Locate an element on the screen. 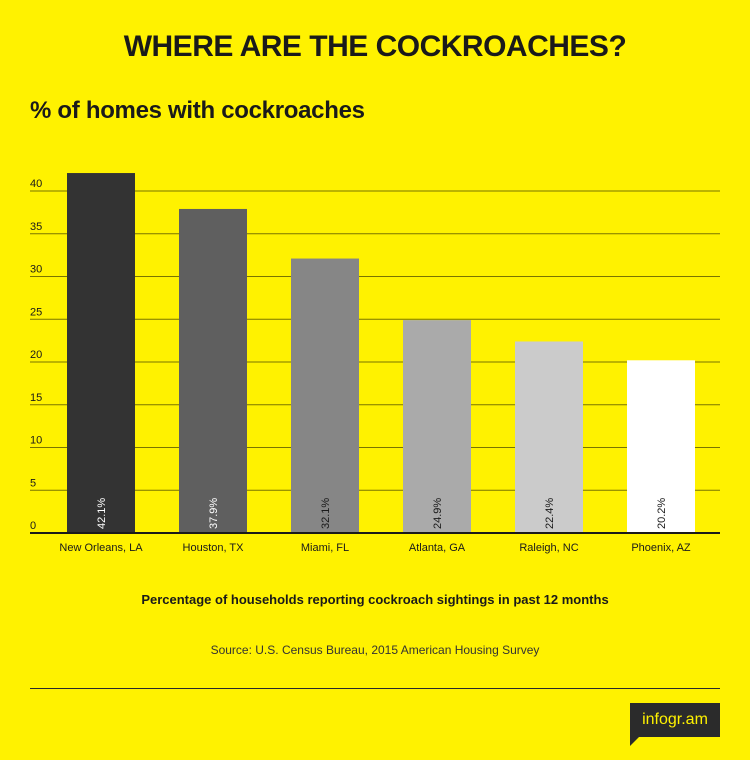  data-labels: 42.1% 37.9% 32.1% 24.9% 22.4% 20.2% is located at coordinates (382, 513).